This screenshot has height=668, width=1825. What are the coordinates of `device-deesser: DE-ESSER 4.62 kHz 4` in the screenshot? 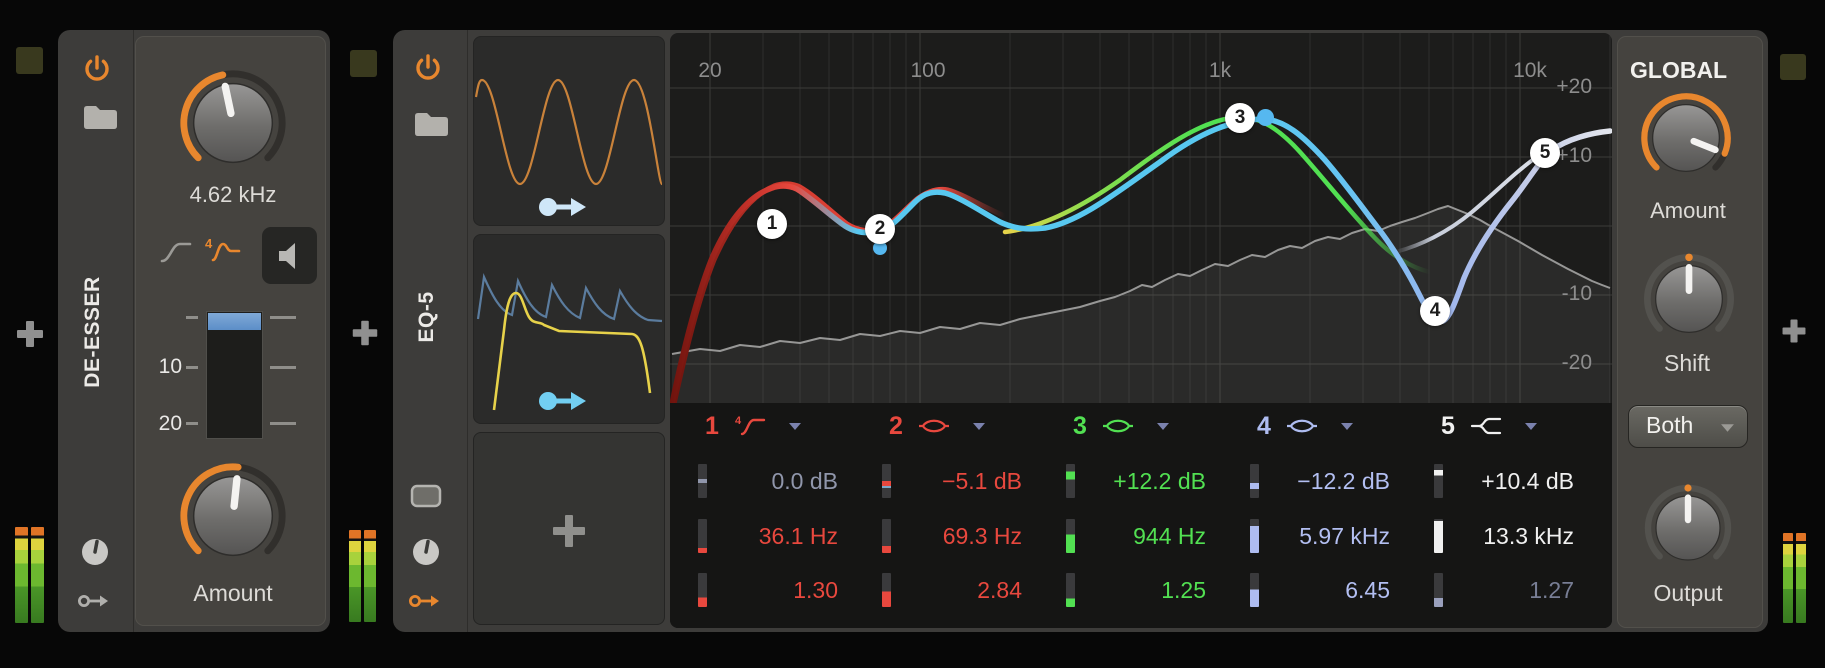 It's located at (194, 331).